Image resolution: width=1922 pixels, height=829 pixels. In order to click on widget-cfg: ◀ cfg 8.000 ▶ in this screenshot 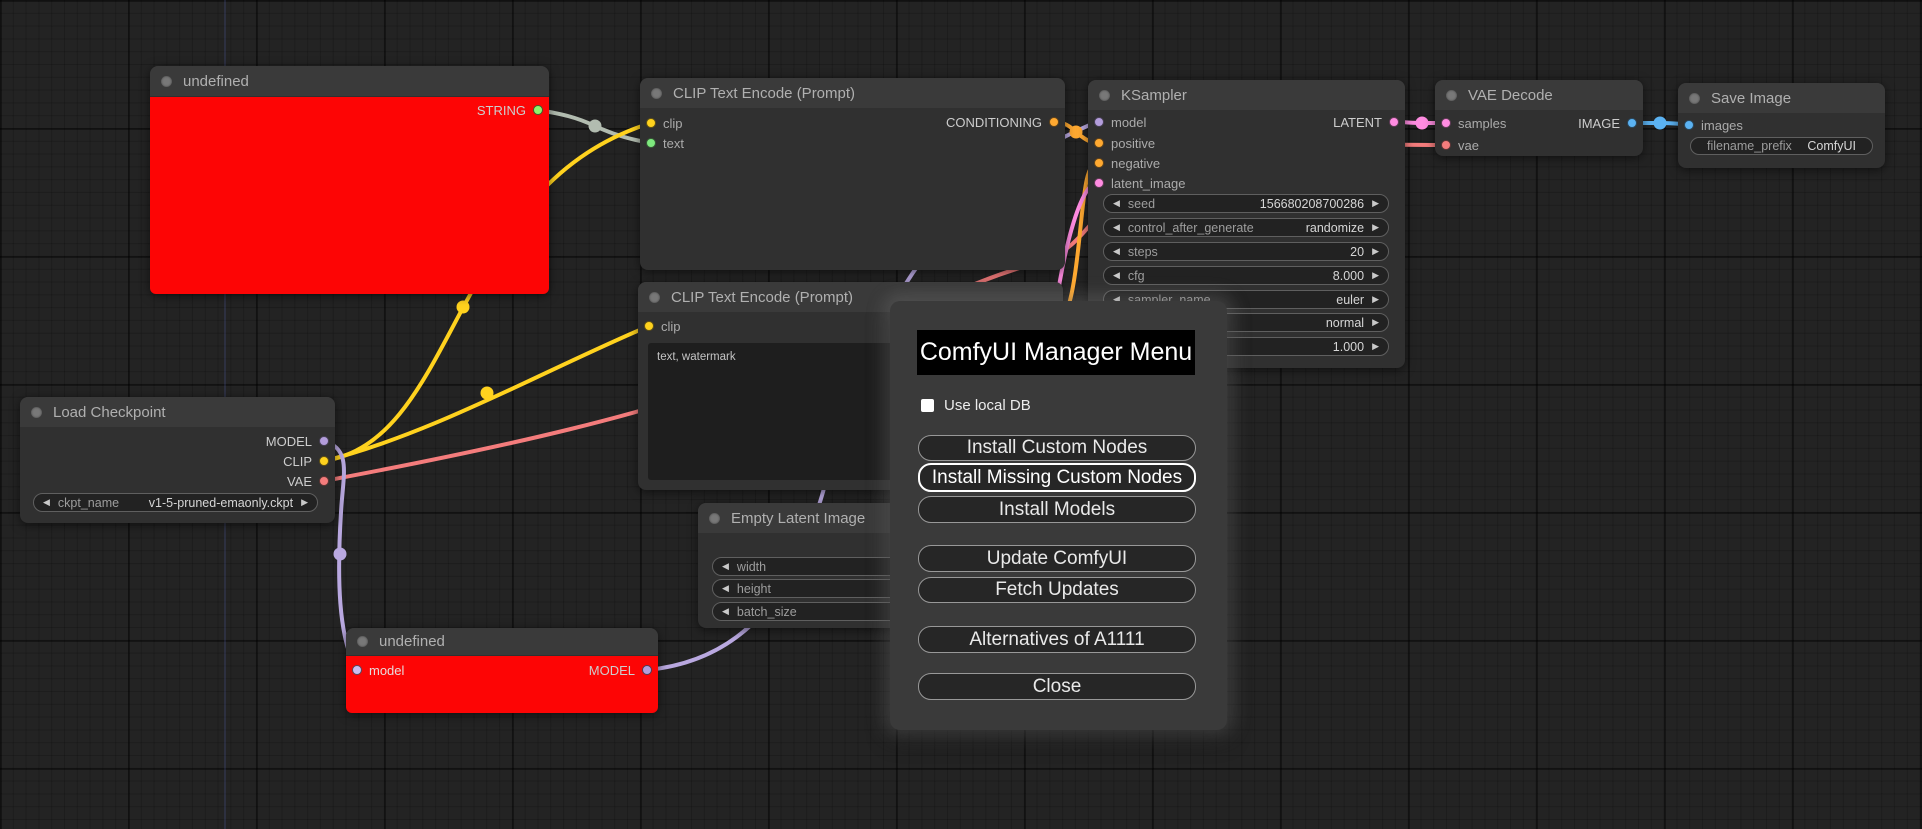, I will do `click(1246, 275)`.